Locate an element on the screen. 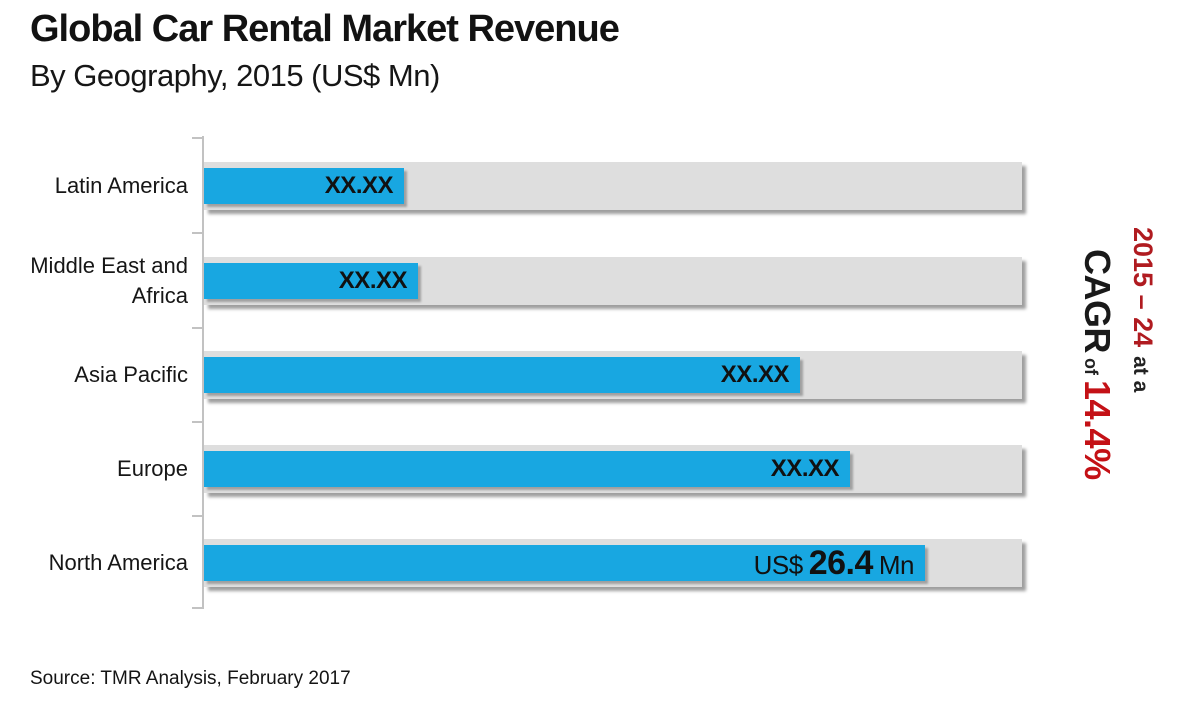 The width and height of the screenshot is (1200, 701). category-label: North America is located at coordinates (118, 562).